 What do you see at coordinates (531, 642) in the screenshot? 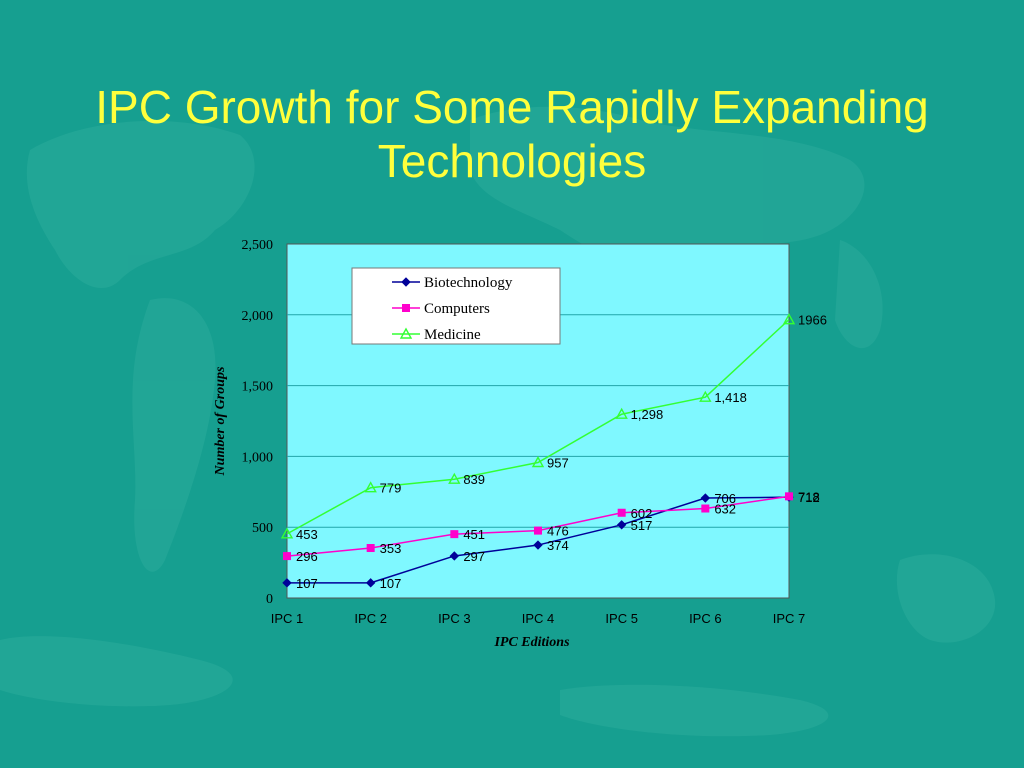
I see `x-axis-title: IPC Editions` at bounding box center [531, 642].